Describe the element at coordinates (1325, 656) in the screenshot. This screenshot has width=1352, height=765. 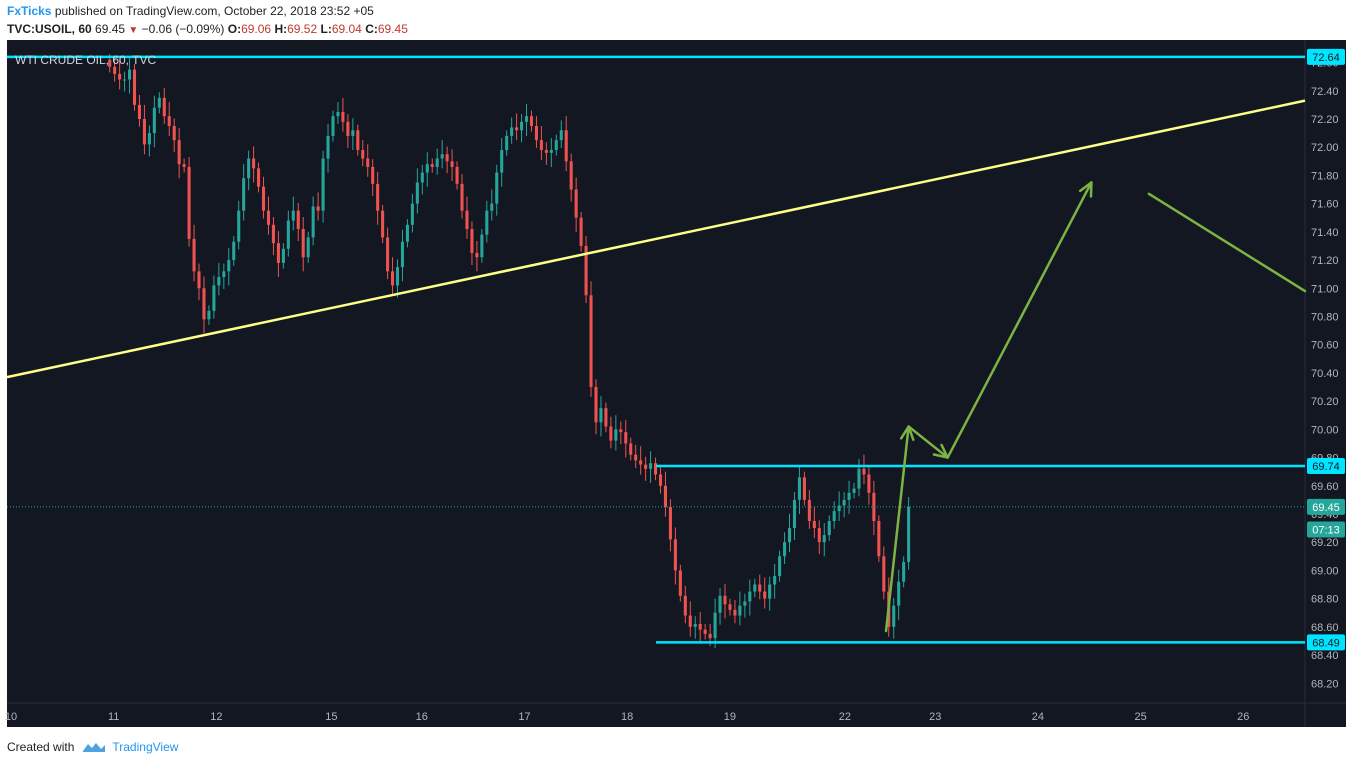
I see `y-tick-label: 68.40` at that location.